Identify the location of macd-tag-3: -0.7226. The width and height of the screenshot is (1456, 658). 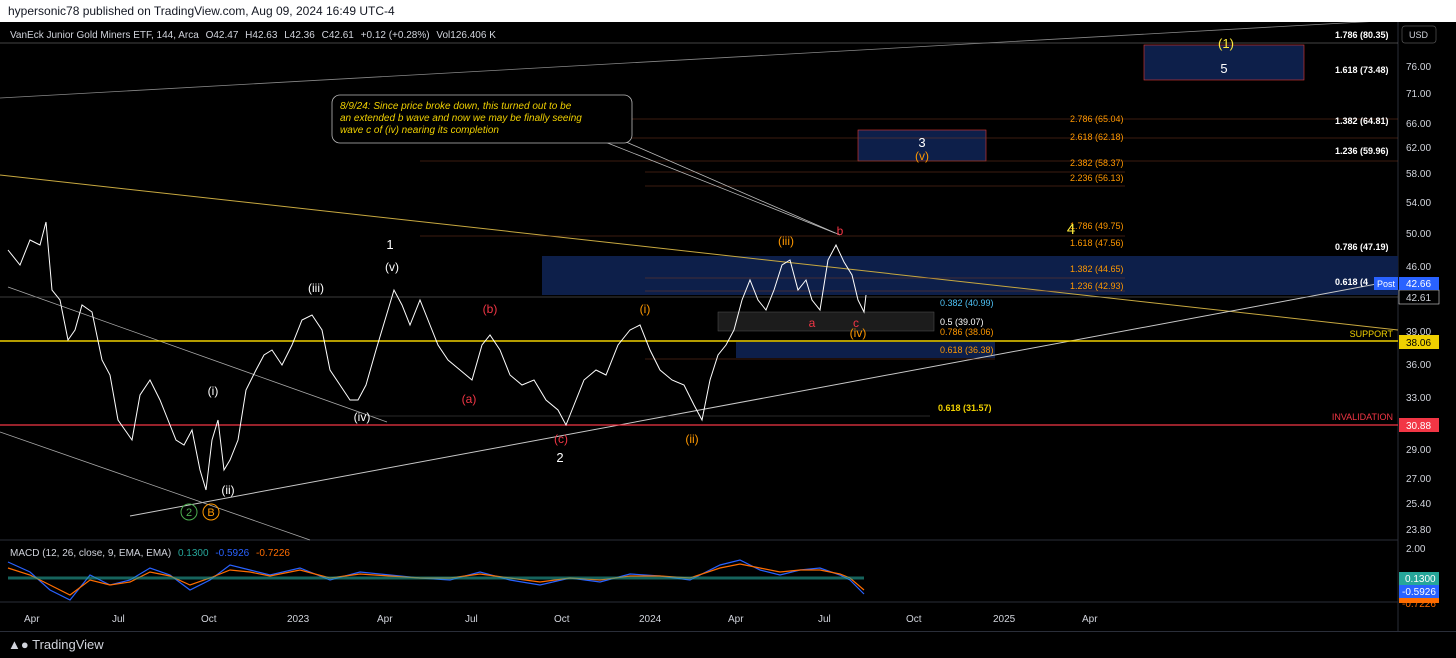
(1419, 604).